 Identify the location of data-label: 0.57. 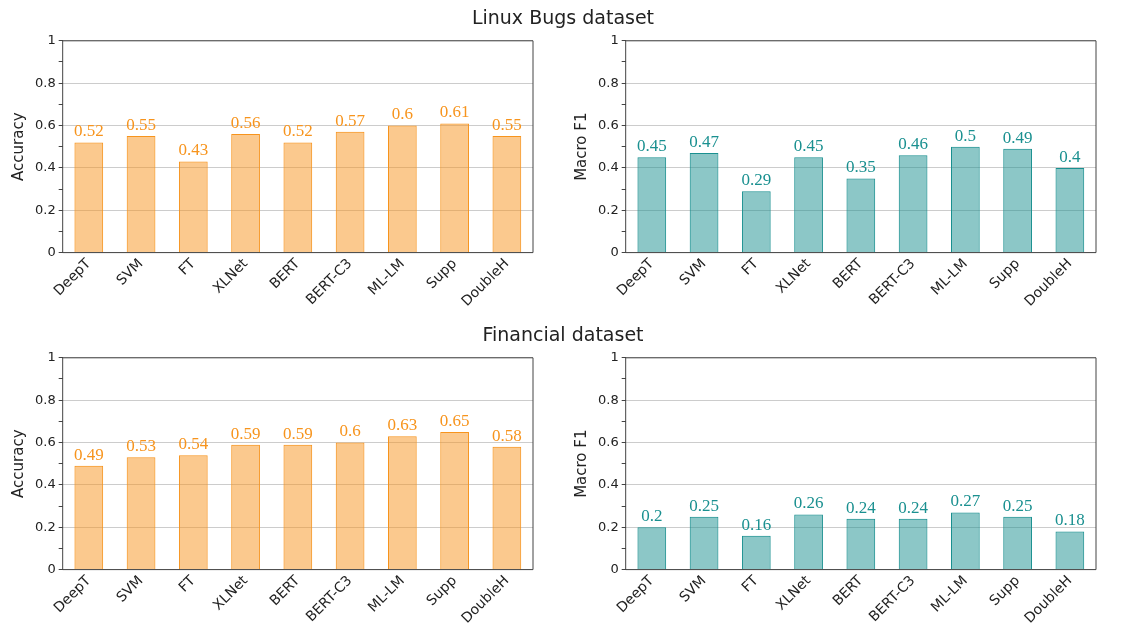
(350, 120).